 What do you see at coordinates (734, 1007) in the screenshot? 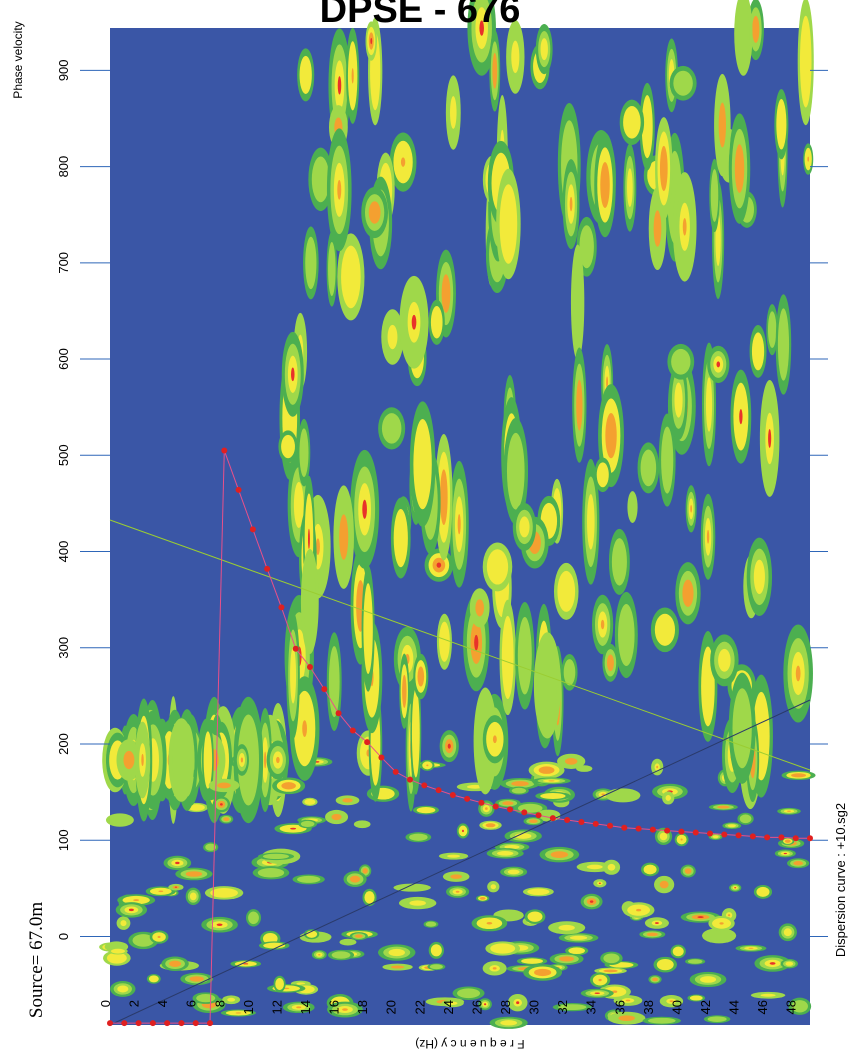
I see `x-tick-label: 44` at bounding box center [734, 1007].